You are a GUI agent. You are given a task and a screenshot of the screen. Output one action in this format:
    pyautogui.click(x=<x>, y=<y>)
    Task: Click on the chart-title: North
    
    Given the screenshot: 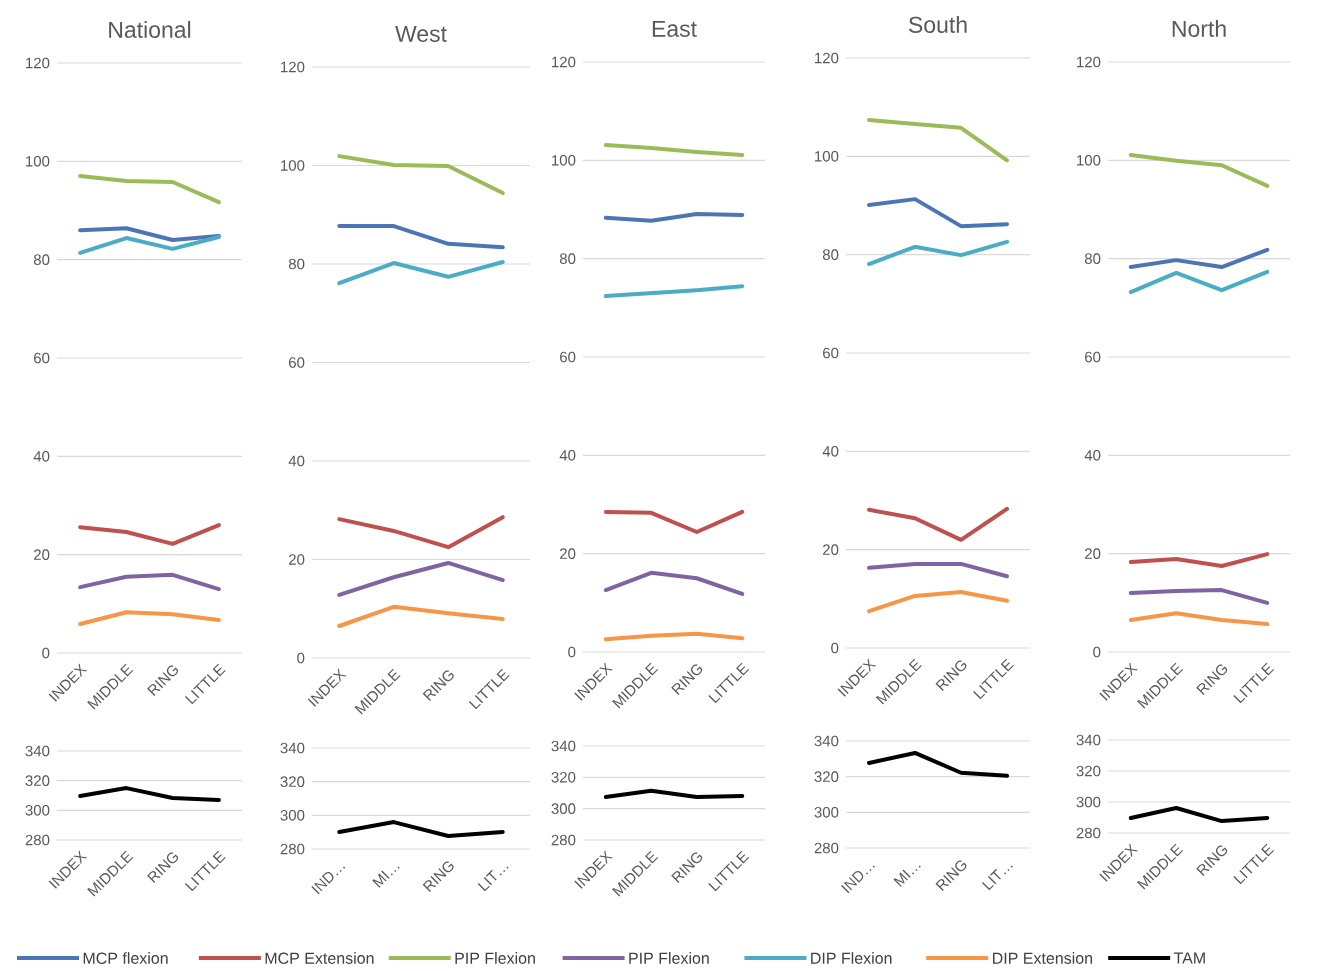 What is the action you would take?
    pyautogui.click(x=1199, y=28)
    